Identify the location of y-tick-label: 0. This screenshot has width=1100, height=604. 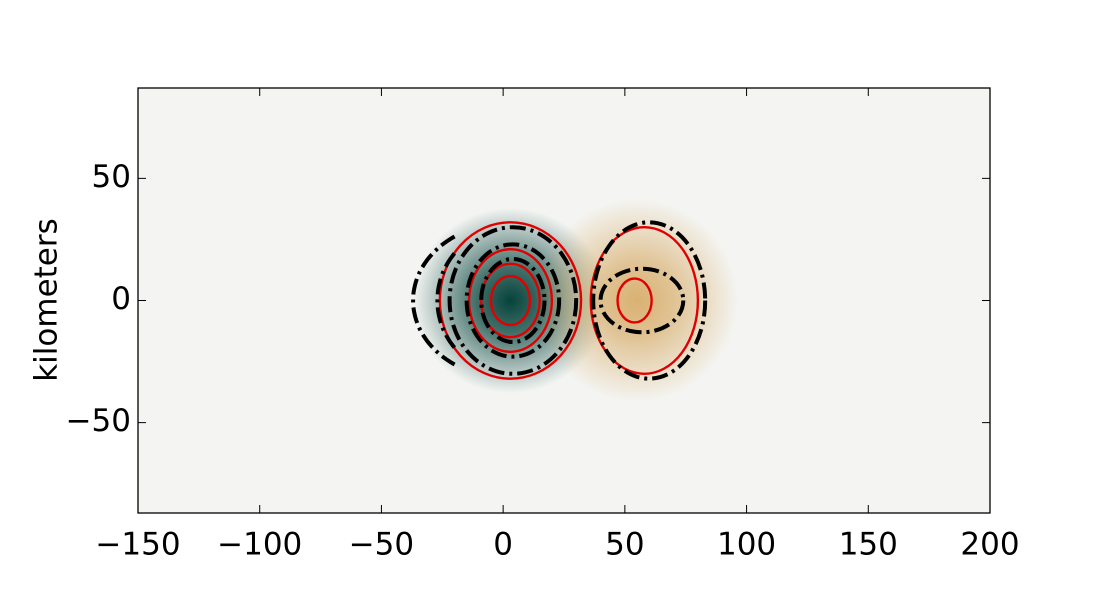
(121, 299).